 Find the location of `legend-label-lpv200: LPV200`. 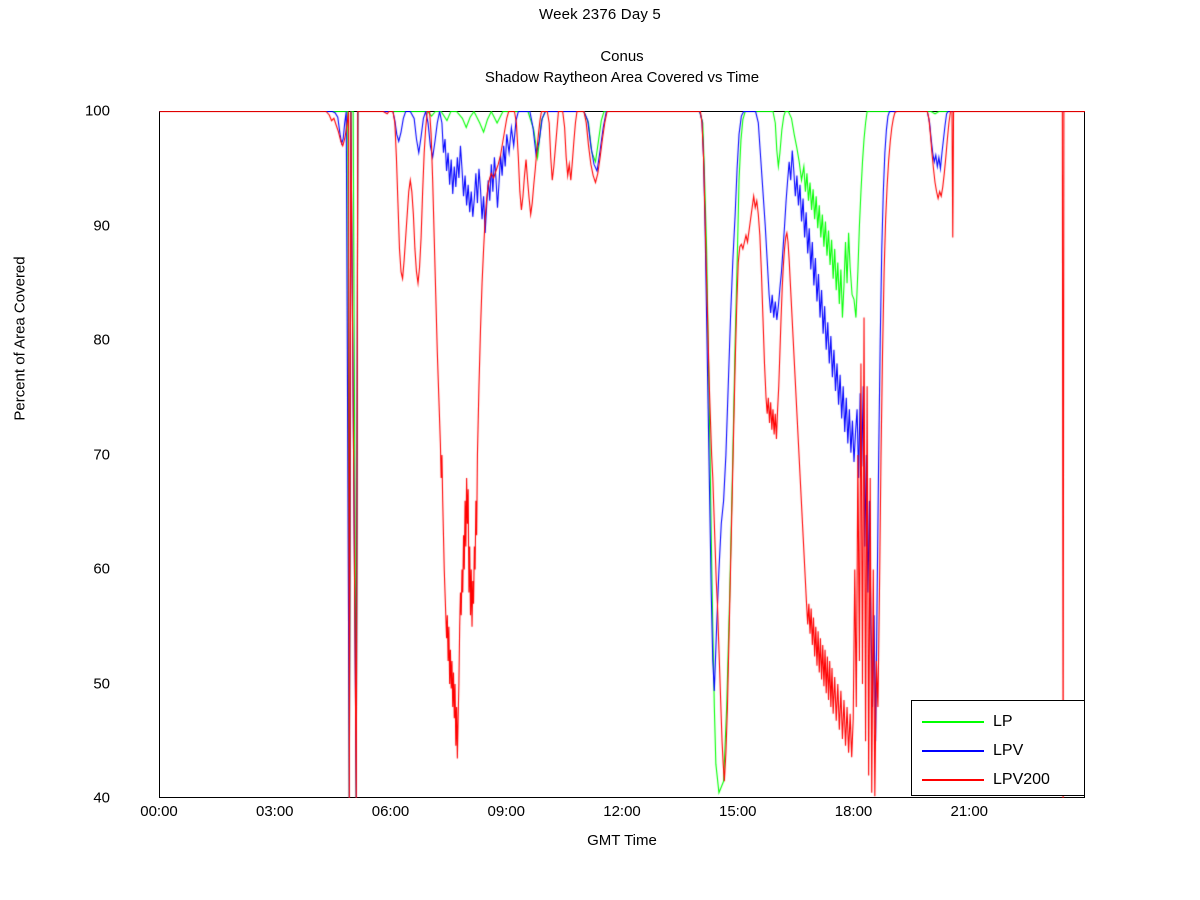

legend-label-lpv200: LPV200 is located at coordinates (1021, 779).